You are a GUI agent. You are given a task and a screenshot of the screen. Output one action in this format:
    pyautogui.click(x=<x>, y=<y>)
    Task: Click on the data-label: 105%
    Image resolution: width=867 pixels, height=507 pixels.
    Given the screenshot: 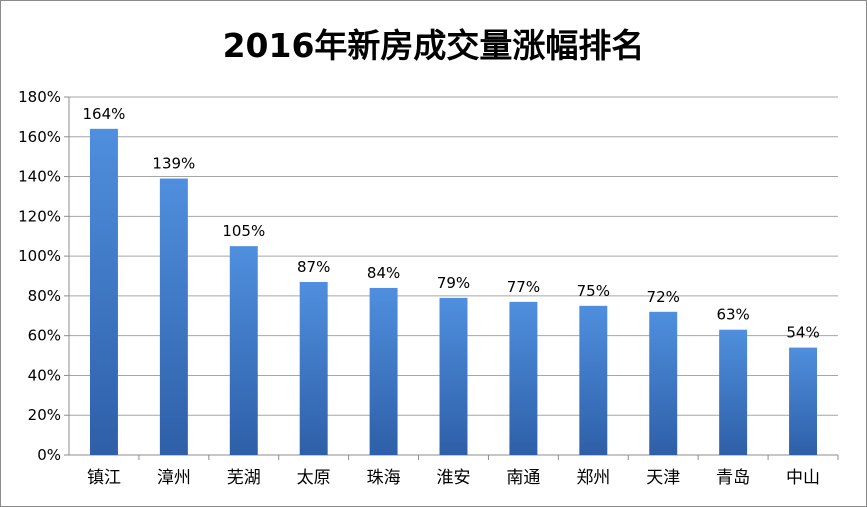 What is the action you would take?
    pyautogui.click(x=243, y=231)
    